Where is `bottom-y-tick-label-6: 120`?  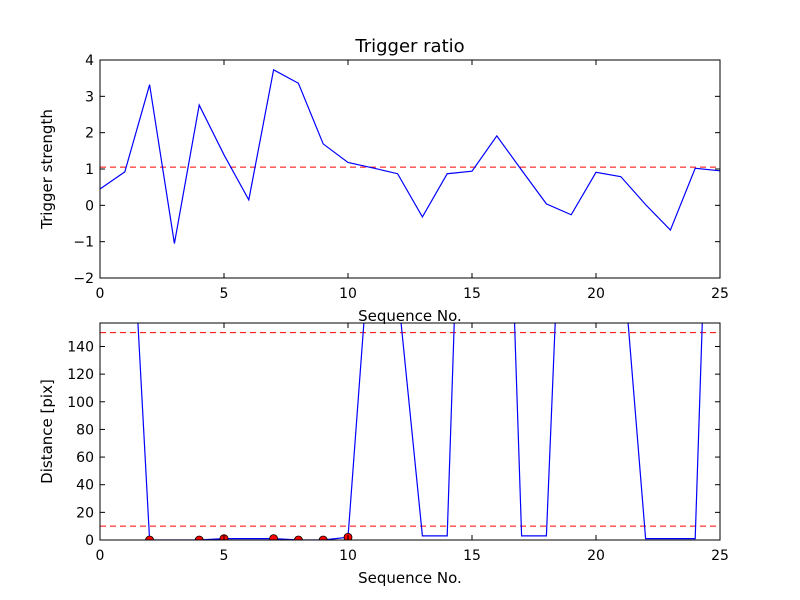 bottom-y-tick-label-6: 120 is located at coordinates (80, 375).